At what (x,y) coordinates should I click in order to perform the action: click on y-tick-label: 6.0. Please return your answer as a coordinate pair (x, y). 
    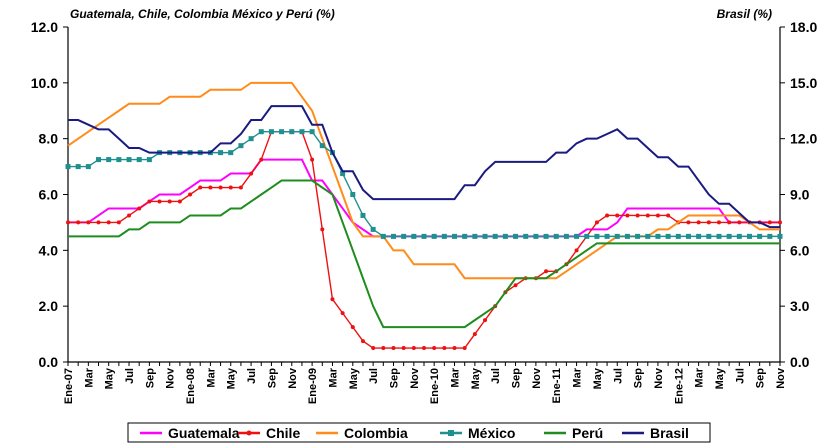
    Looking at the image, I should click on (49, 195).